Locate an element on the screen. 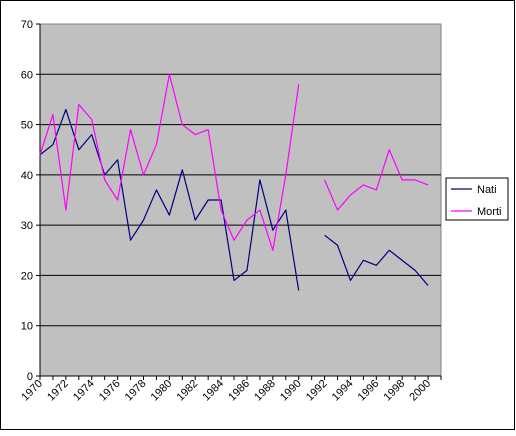  legend-box is located at coordinates (477, 199).